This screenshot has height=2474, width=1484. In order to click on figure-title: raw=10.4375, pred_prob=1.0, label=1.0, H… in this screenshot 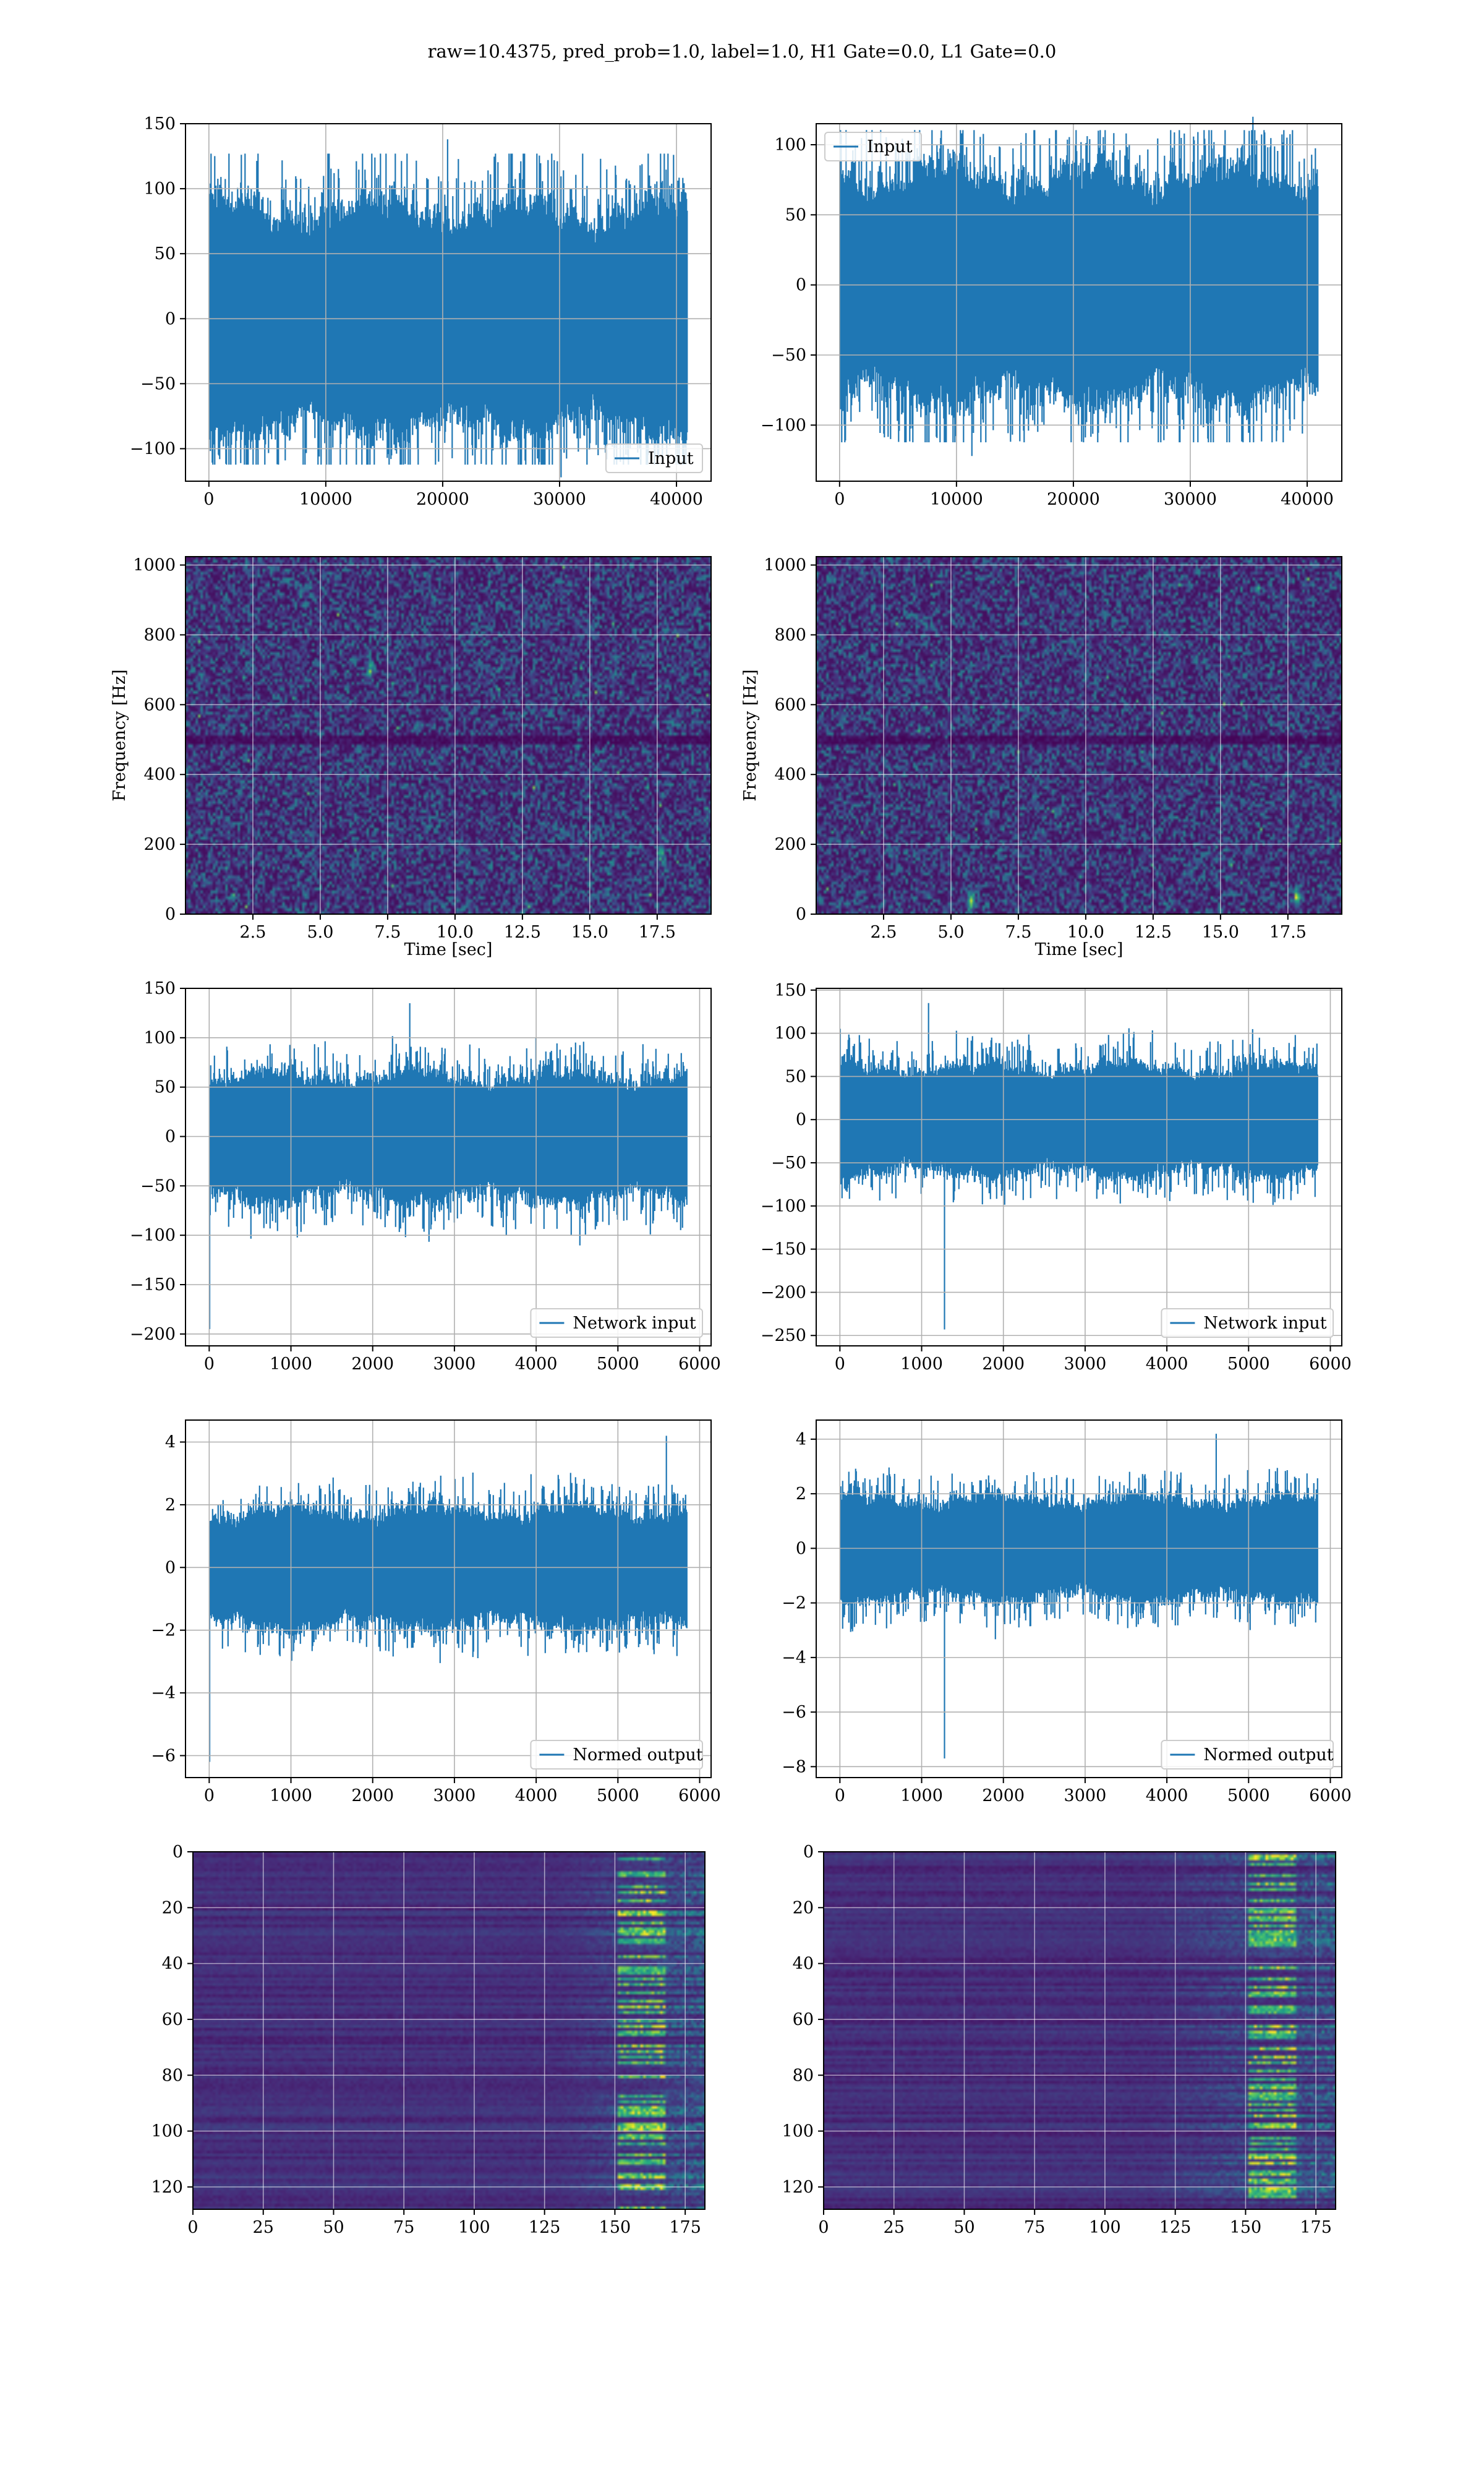, I will do `click(742, 51)`.